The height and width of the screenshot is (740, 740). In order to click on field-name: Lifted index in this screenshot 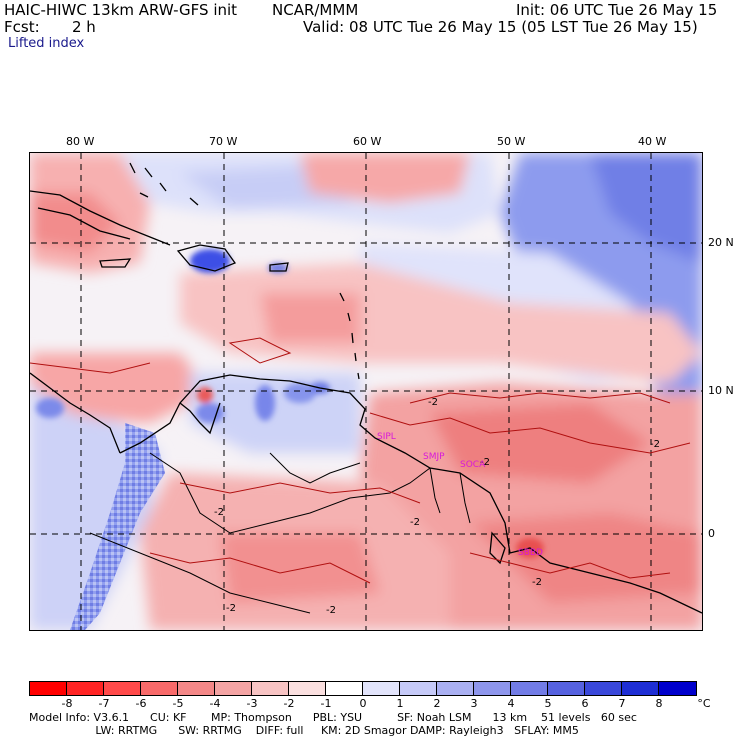, I will do `click(46, 43)`.